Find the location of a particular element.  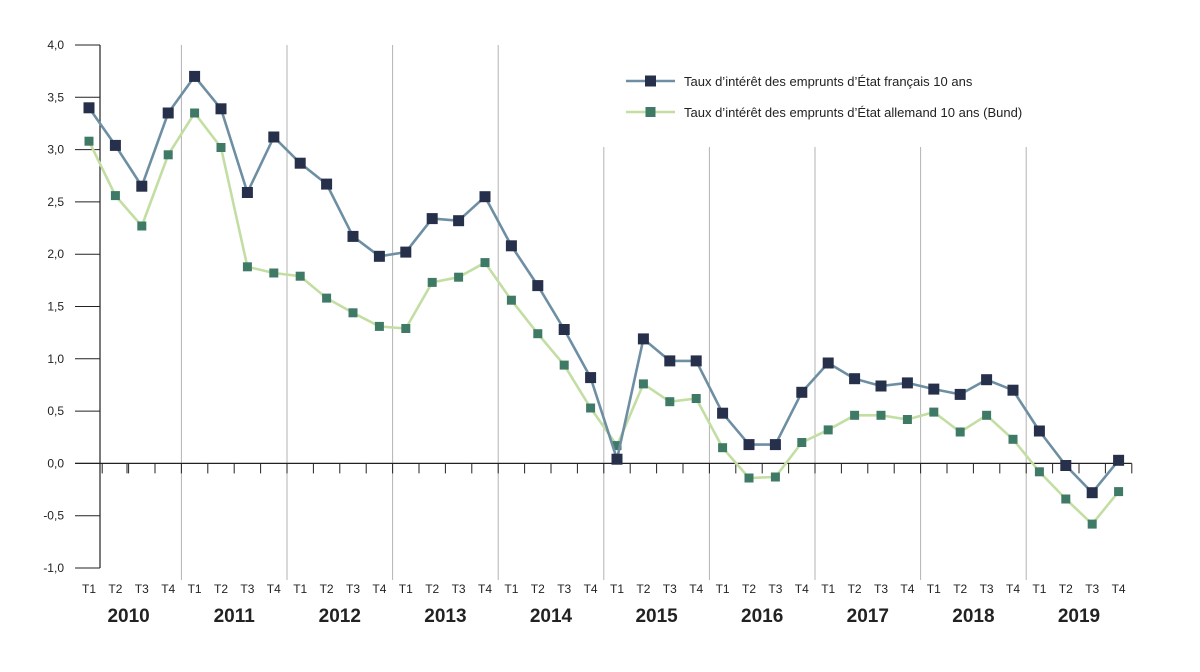

year-label: 2015 is located at coordinates (656, 616).